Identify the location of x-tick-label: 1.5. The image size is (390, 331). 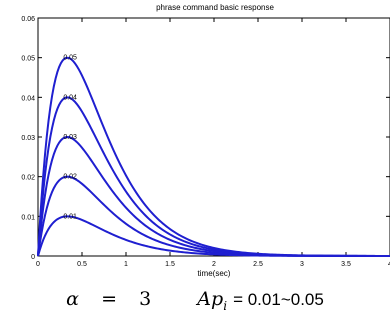
(170, 264).